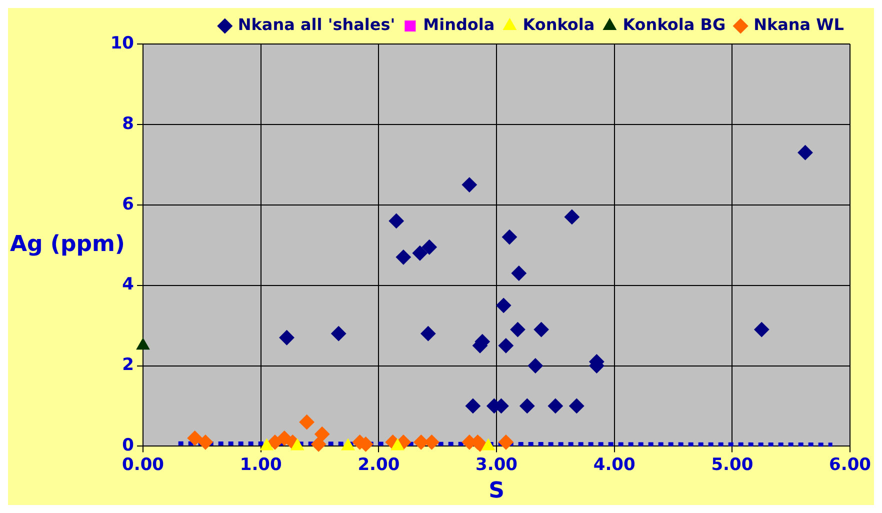  I want to click on y-tick-label: 8, so click(128, 124).